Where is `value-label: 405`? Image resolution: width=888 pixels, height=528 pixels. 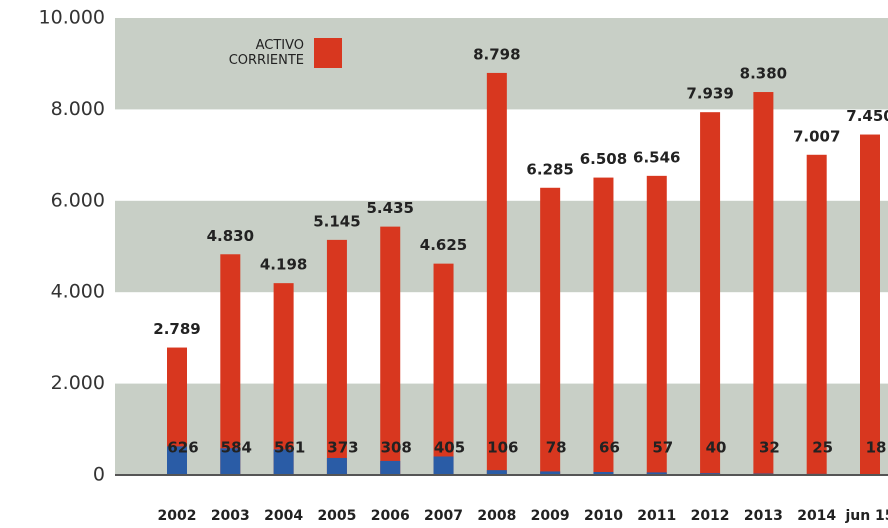 value-label: 405 is located at coordinates (449, 448).